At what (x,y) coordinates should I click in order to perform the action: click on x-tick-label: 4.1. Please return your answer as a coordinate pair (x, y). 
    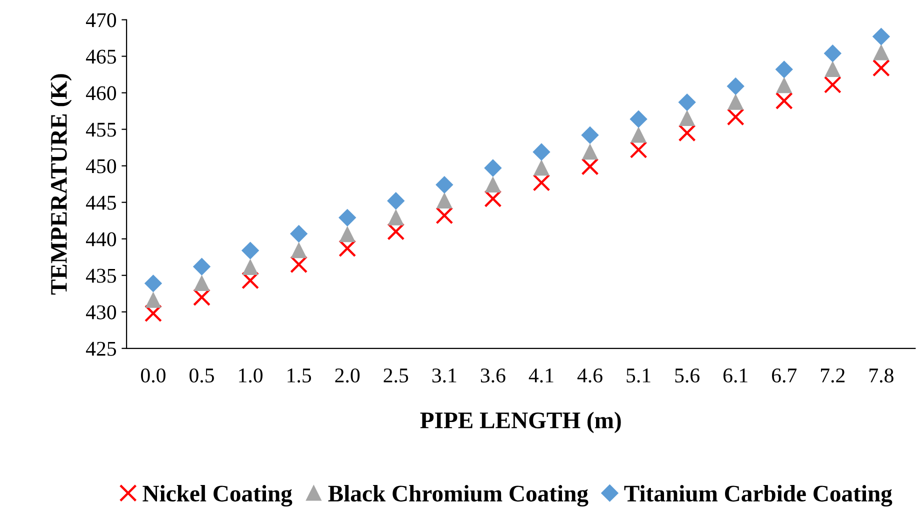
    Looking at the image, I should click on (541, 375).